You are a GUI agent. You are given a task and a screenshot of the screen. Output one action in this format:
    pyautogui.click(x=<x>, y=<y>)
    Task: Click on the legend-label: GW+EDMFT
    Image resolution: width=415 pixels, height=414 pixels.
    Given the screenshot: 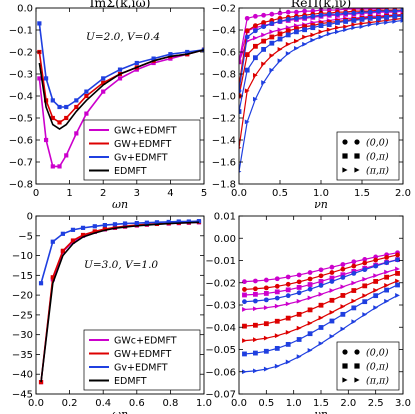 What is the action you would take?
    pyautogui.click(x=143, y=354)
    